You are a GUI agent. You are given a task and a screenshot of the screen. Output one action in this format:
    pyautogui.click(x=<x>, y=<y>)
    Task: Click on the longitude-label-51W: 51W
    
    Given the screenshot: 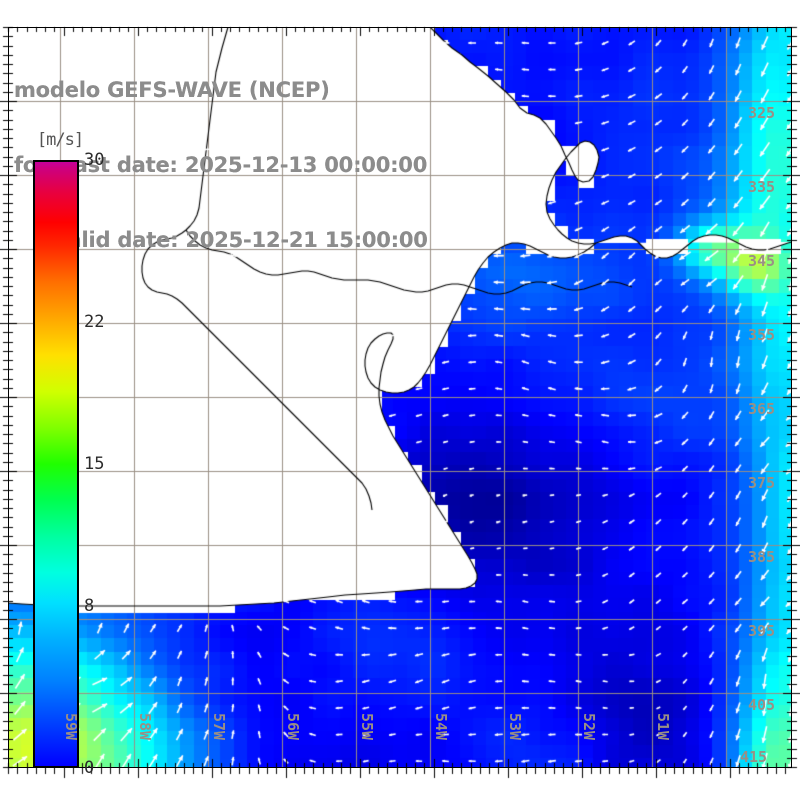 What is the action you would take?
    pyautogui.click(x=663, y=727)
    